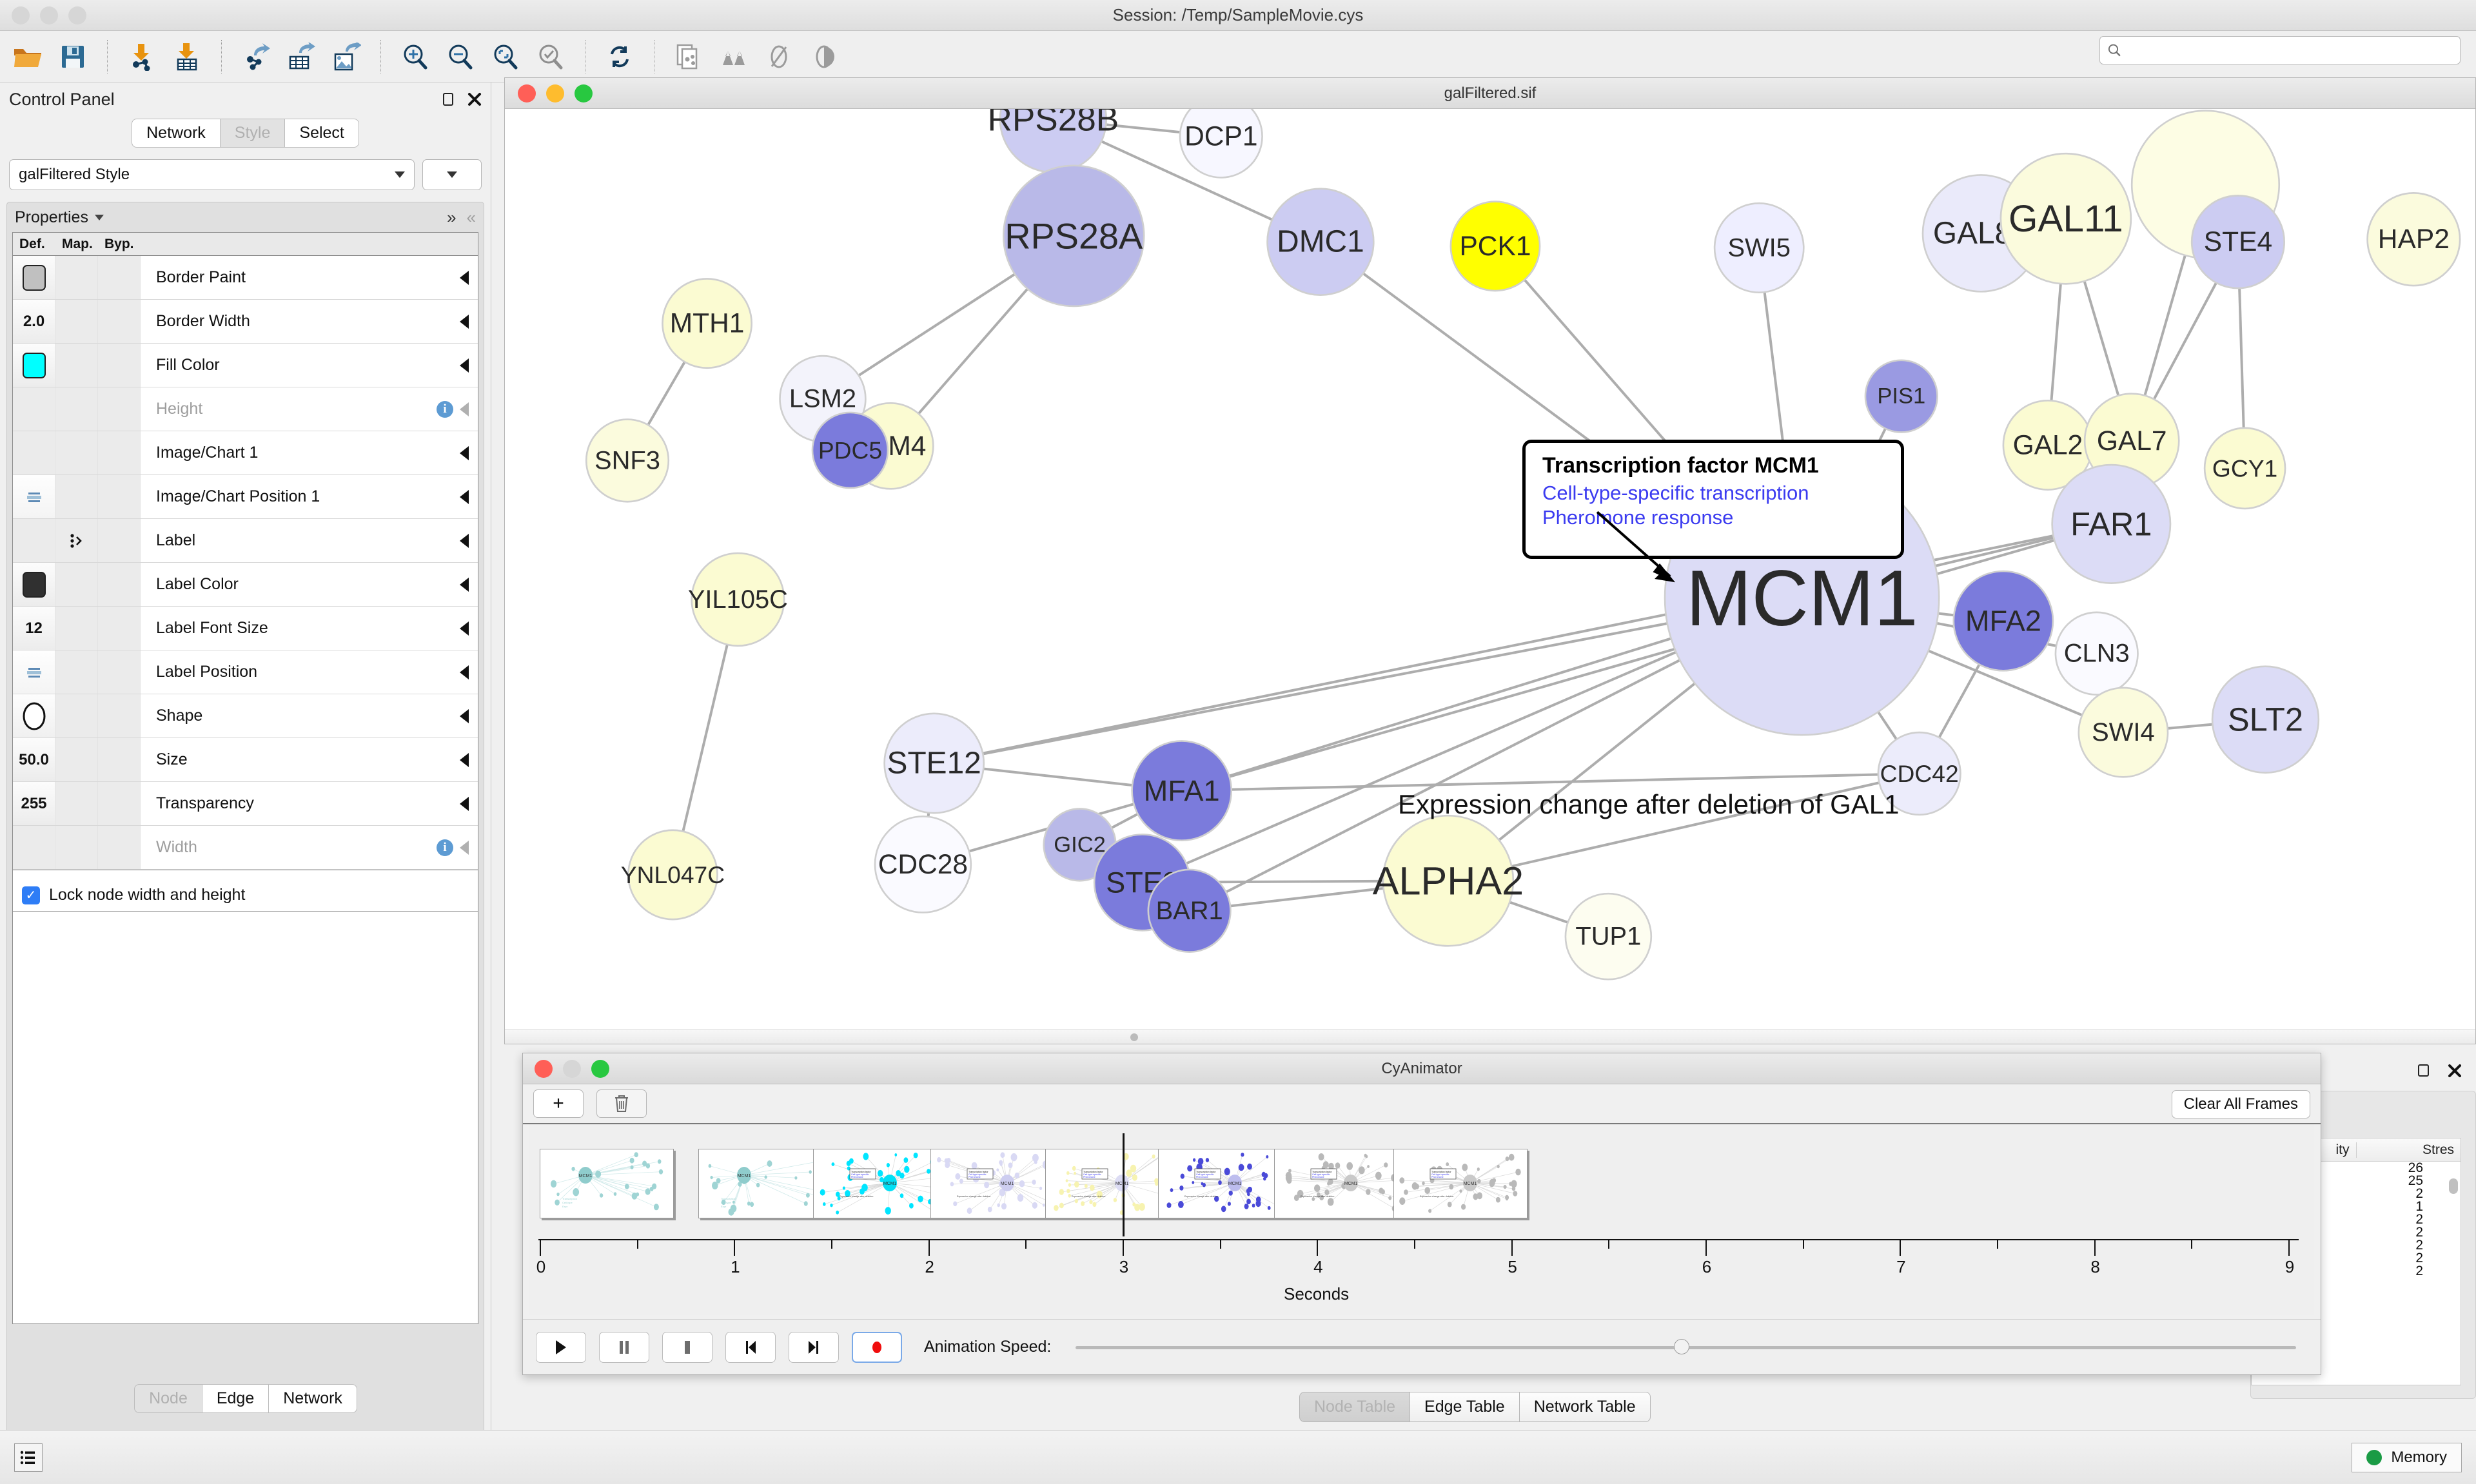 The height and width of the screenshot is (1484, 2476). What do you see at coordinates (1901, 396) in the screenshot?
I see `graph-node: PIS1` at bounding box center [1901, 396].